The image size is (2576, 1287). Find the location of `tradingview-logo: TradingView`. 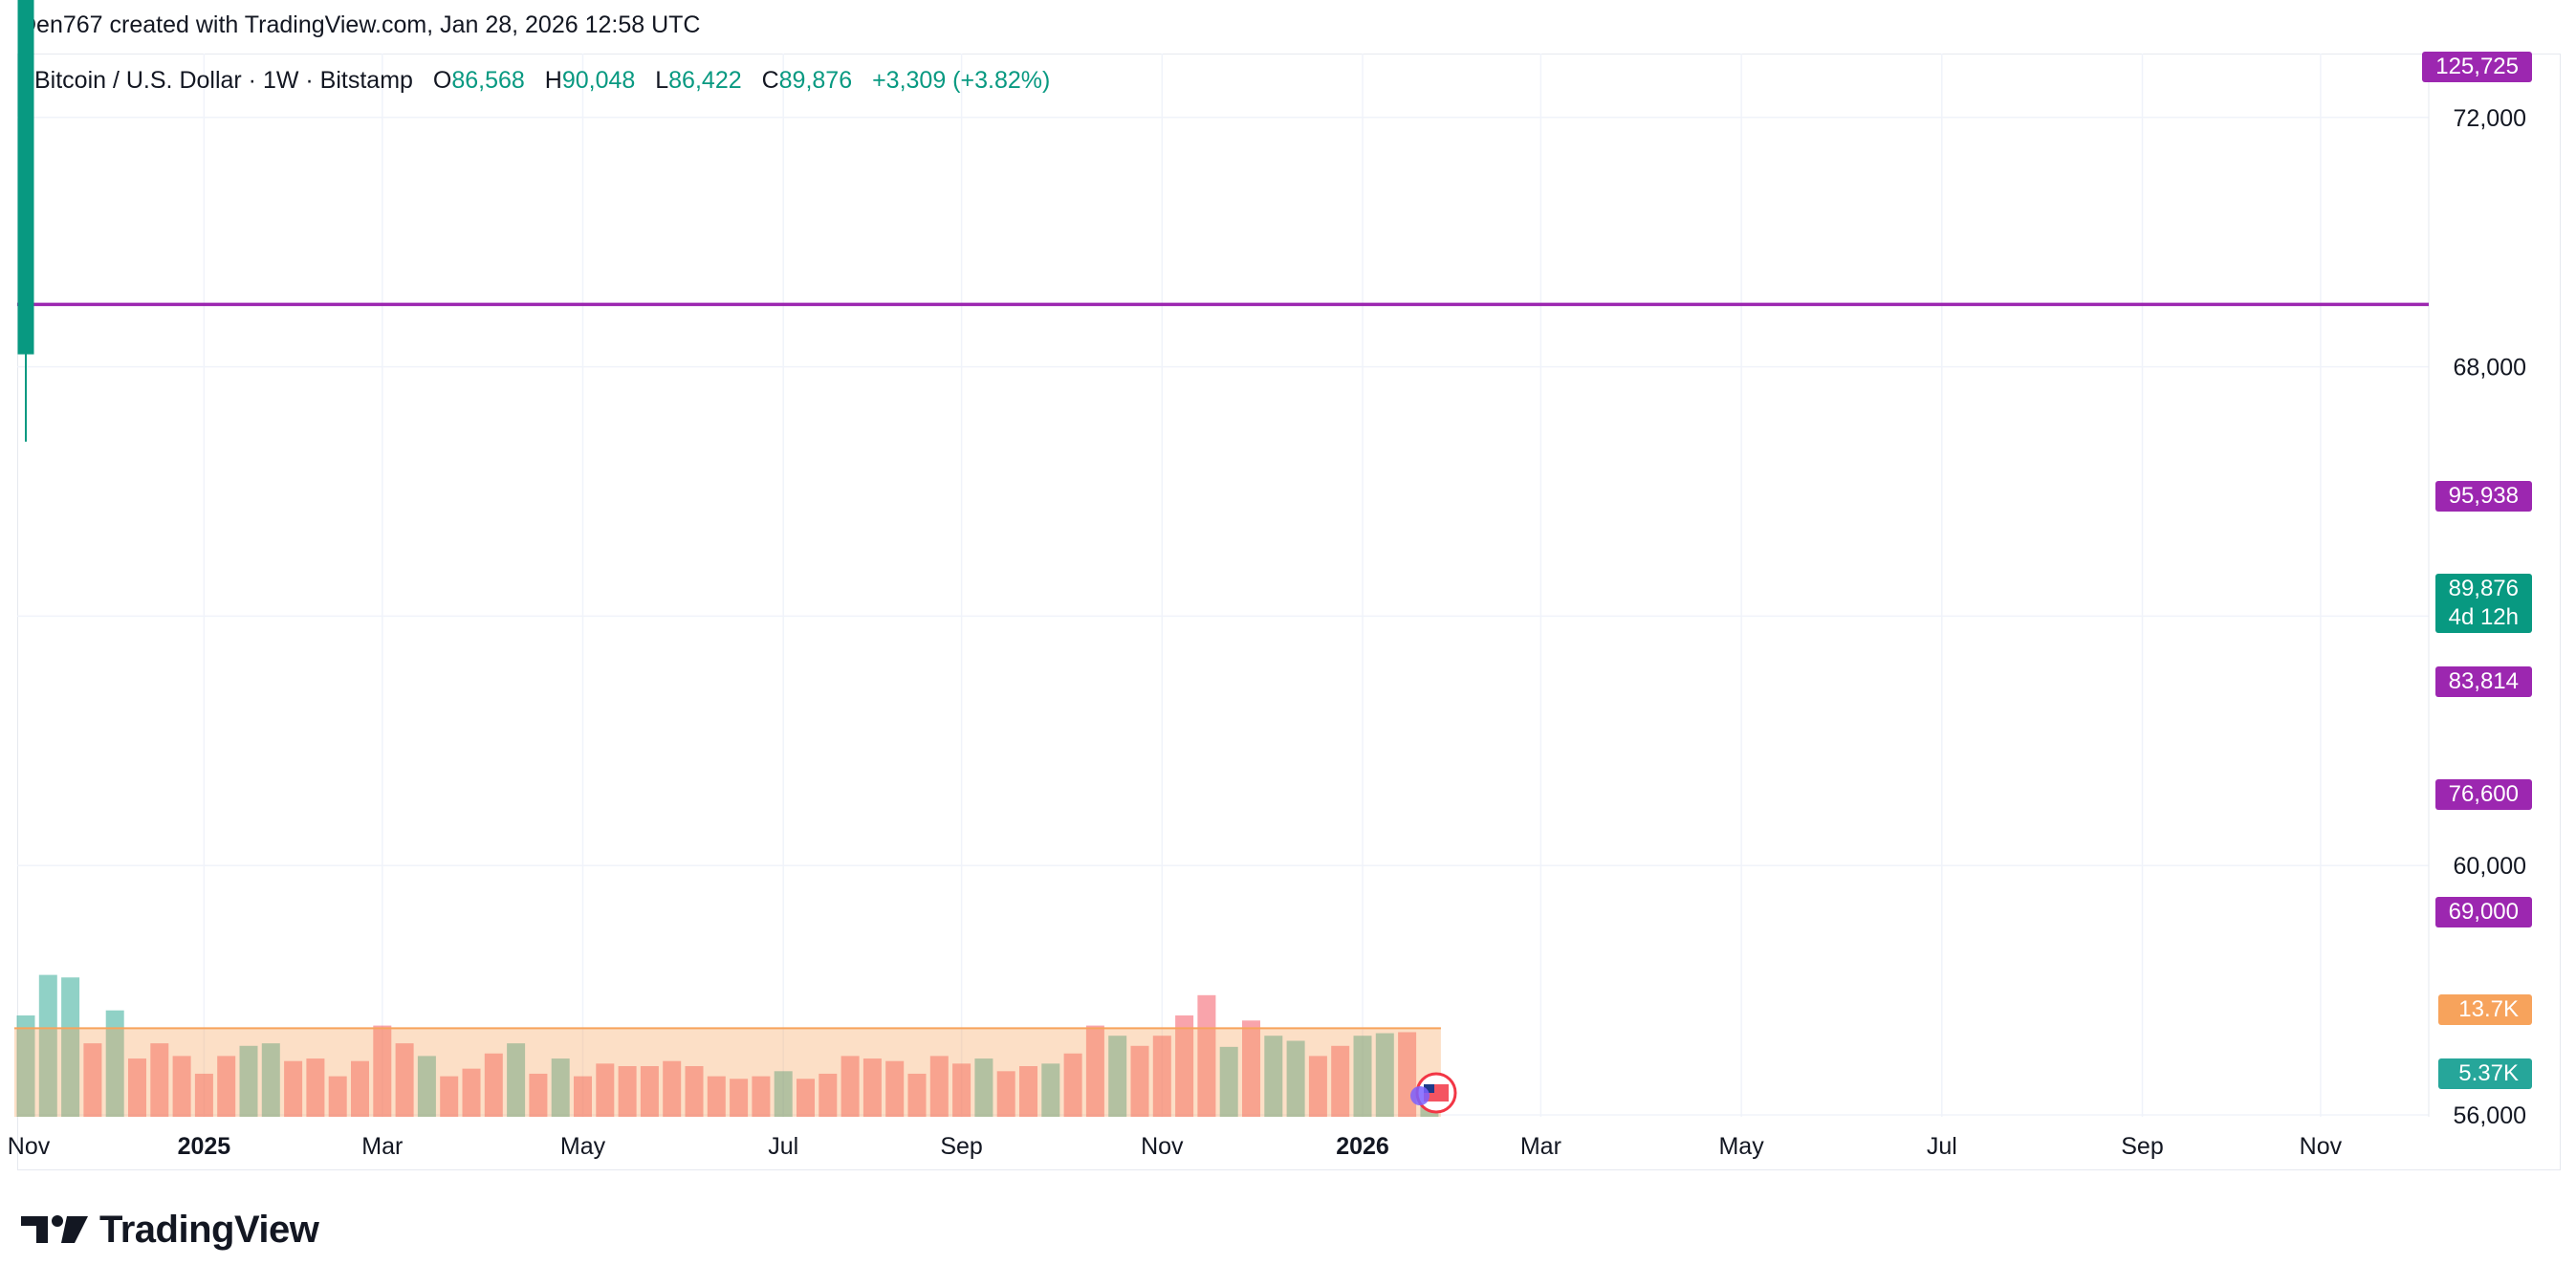

tradingview-logo: TradingView is located at coordinates (170, 1230).